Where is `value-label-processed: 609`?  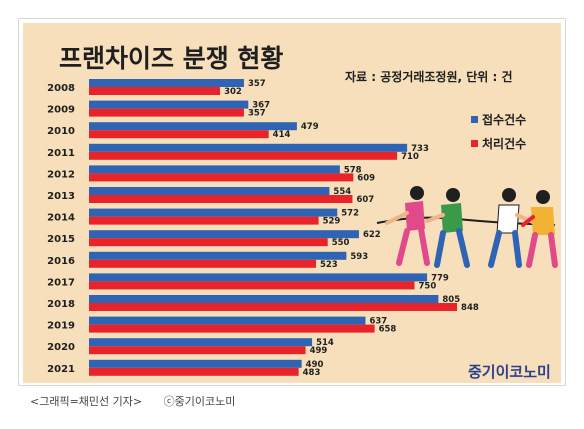
value-label-processed: 609 is located at coordinates (366, 178).